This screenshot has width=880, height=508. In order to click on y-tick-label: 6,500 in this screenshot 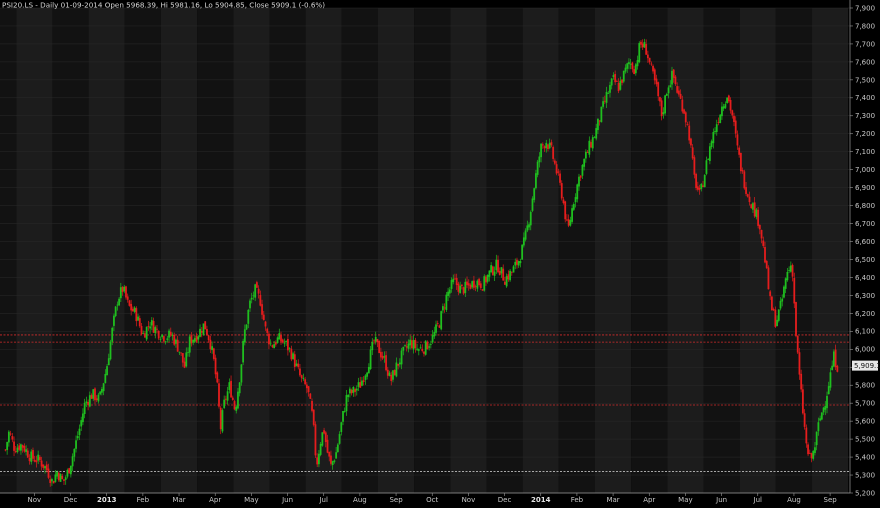, I will do `click(865, 260)`.